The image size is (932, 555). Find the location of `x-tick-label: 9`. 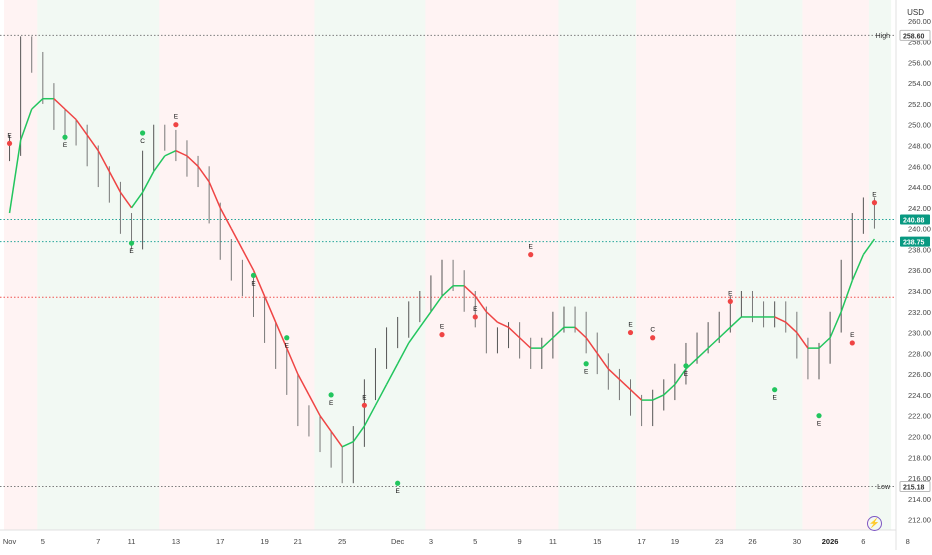

x-tick-label: 9 is located at coordinates (520, 541).